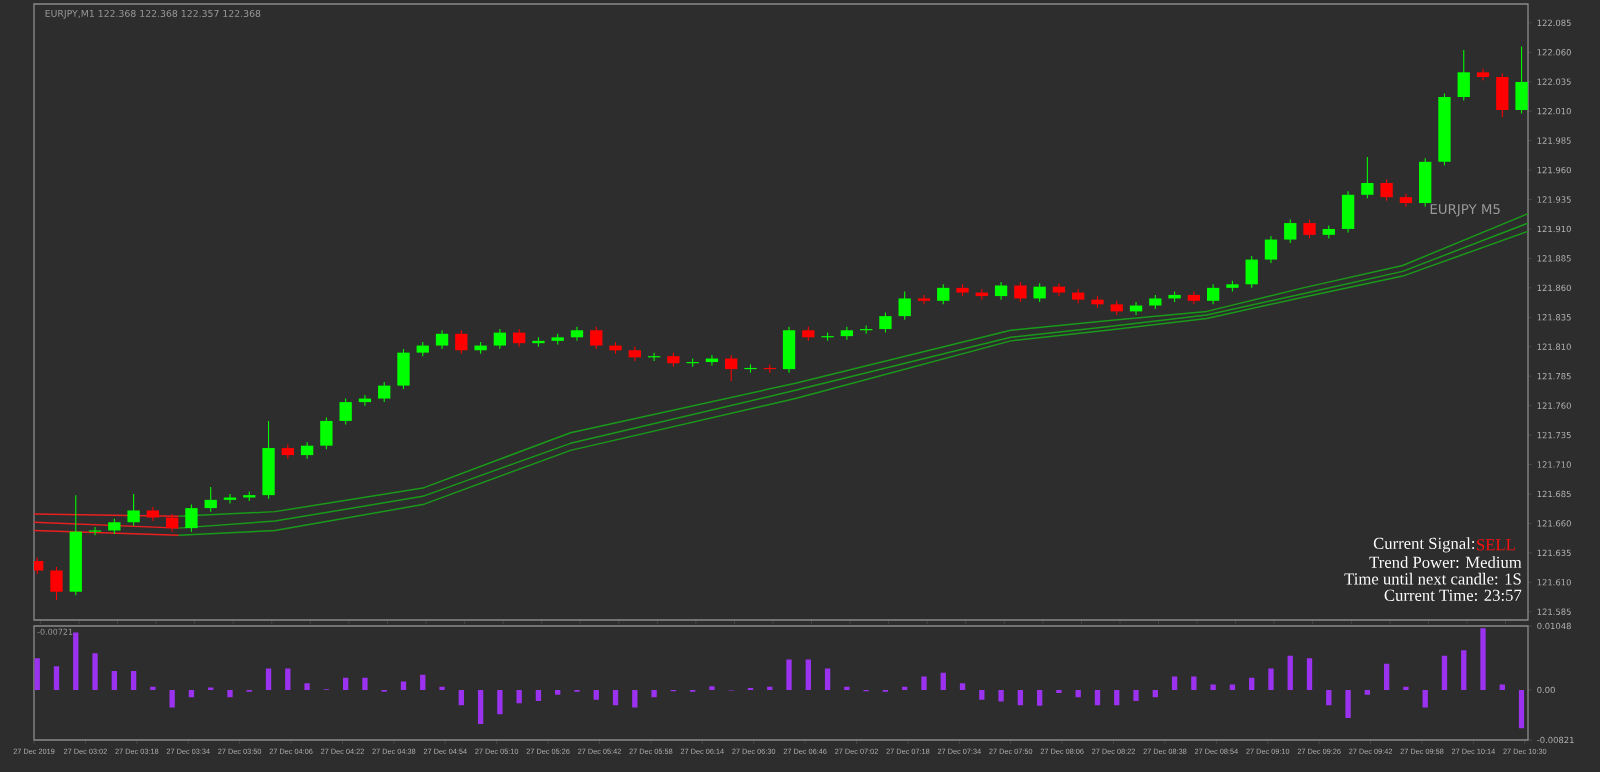 This screenshot has height=772, width=1600. What do you see at coordinates (1554, 317) in the screenshot?
I see `y-tick-label: 121.835` at bounding box center [1554, 317].